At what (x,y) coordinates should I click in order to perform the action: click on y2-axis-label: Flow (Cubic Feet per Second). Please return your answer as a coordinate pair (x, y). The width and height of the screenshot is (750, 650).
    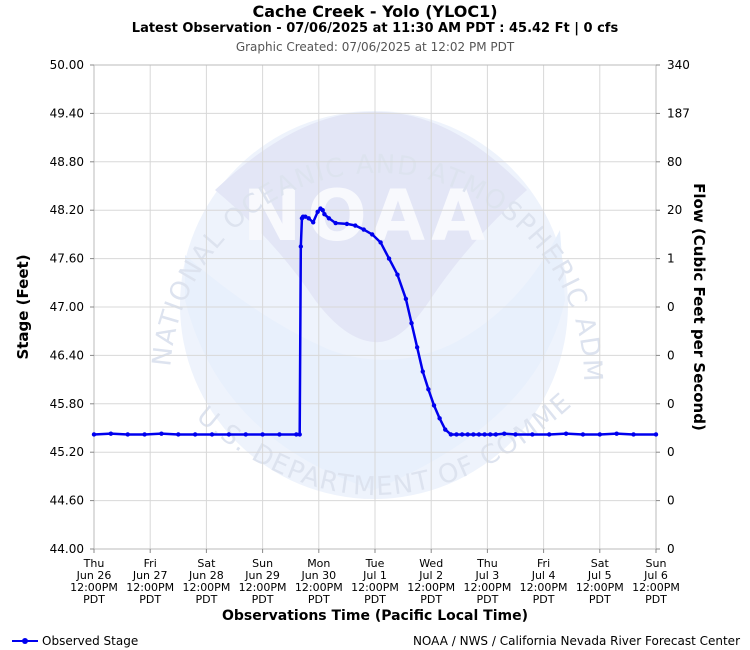
    Looking at the image, I should click on (699, 307).